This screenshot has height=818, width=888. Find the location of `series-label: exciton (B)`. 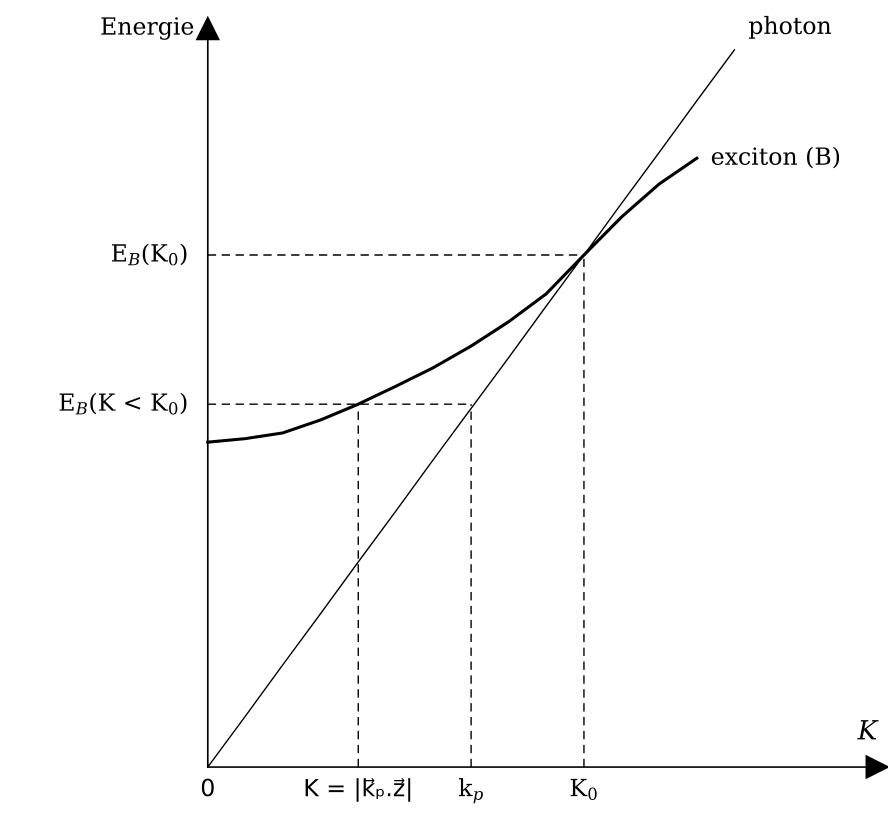

series-label: exciton (B) is located at coordinates (776, 157).